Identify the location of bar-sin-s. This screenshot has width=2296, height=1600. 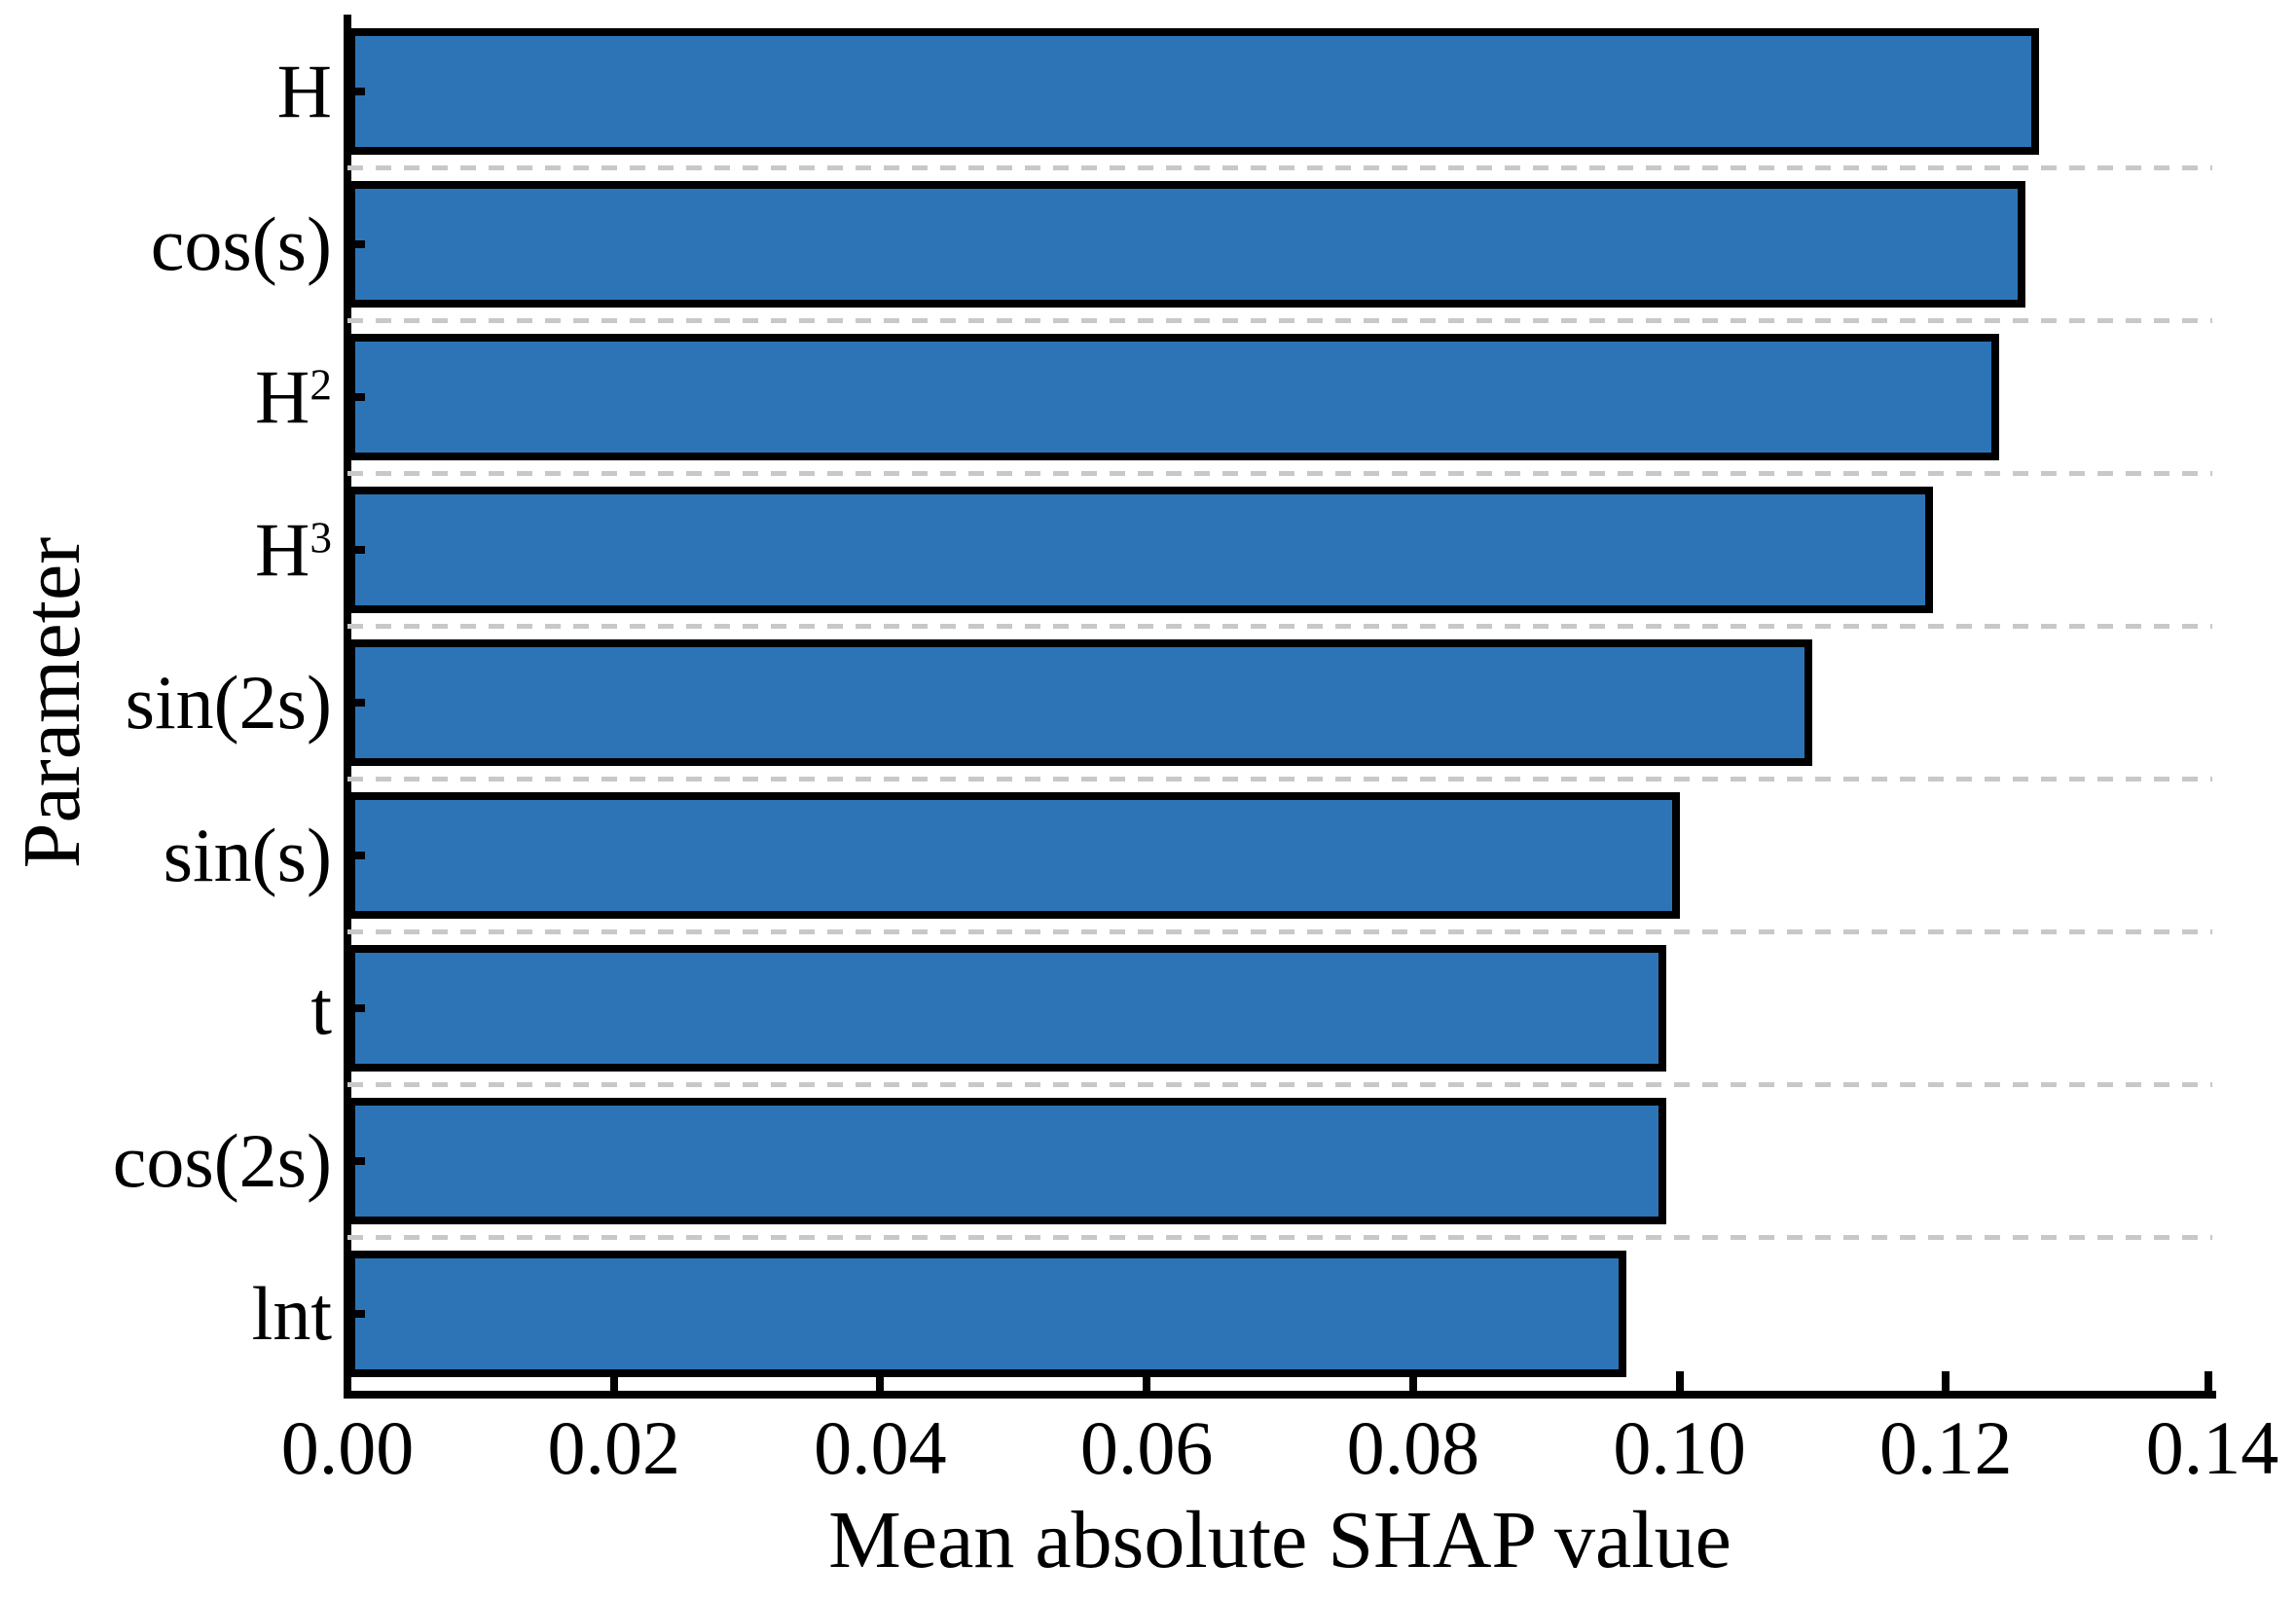
(1013, 856).